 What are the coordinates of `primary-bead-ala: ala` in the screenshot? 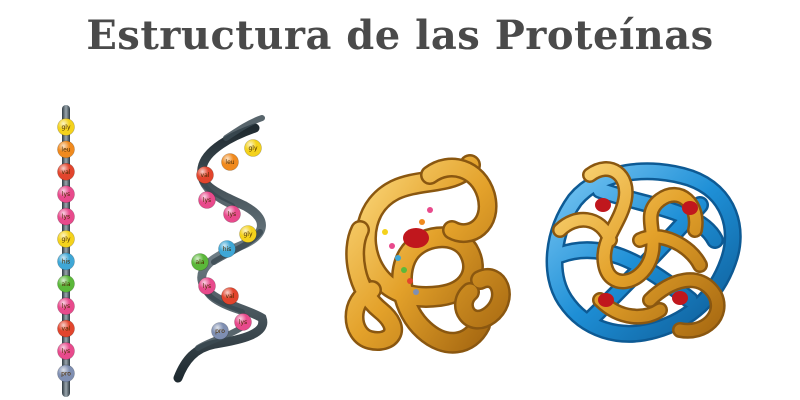 It's located at (66, 283).